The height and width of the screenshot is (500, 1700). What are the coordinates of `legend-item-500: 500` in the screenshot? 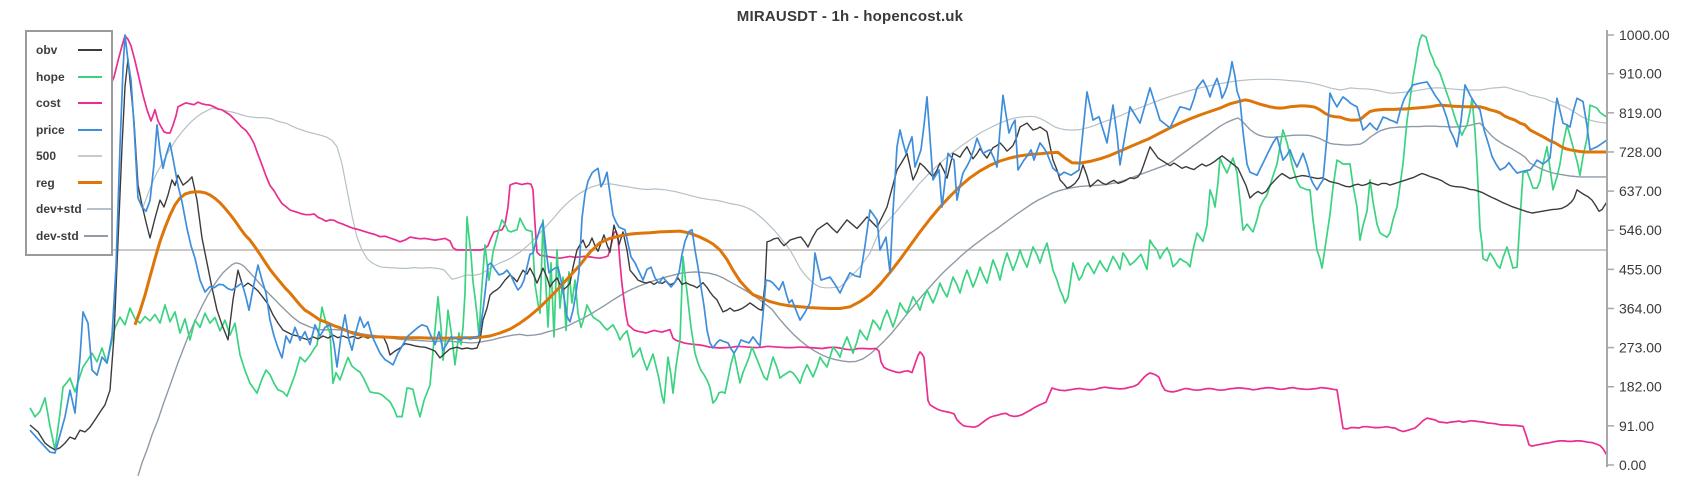 It's located at (69, 156).